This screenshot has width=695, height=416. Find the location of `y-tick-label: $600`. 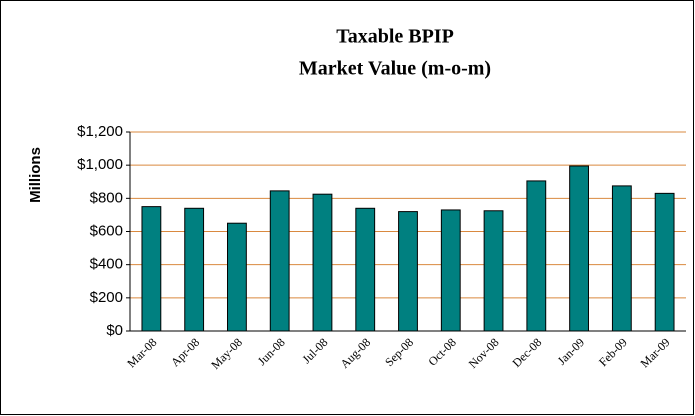

y-tick-label: $600 is located at coordinates (106, 230).